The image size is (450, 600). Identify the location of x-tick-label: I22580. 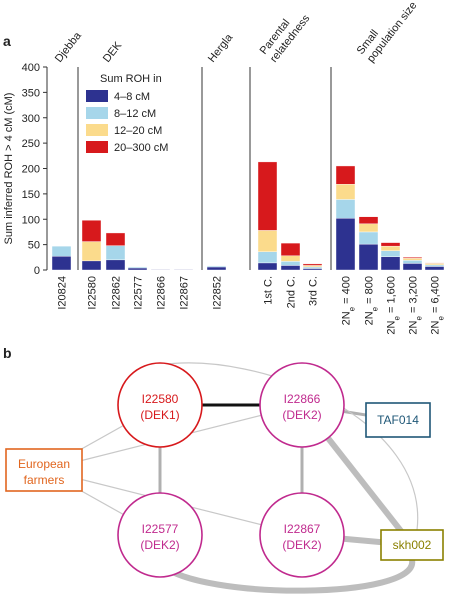
(93, 293).